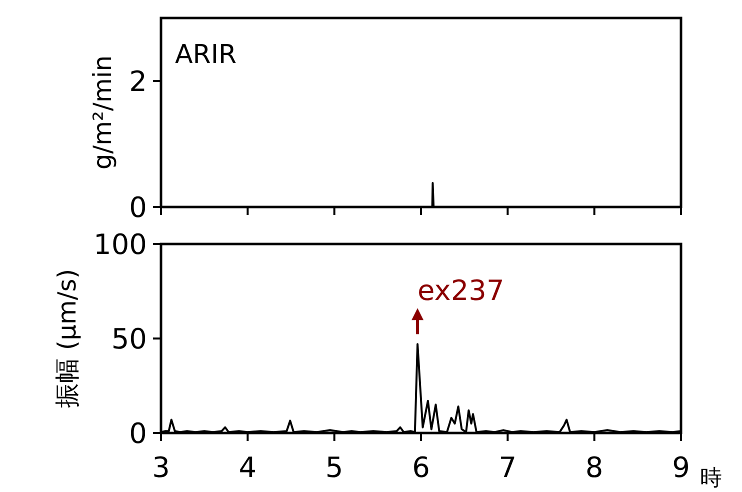 The height and width of the screenshot is (492, 742). Describe the element at coordinates (67, 338) in the screenshot. I see `y-axis-title: 振幅 (μm/s)` at that location.